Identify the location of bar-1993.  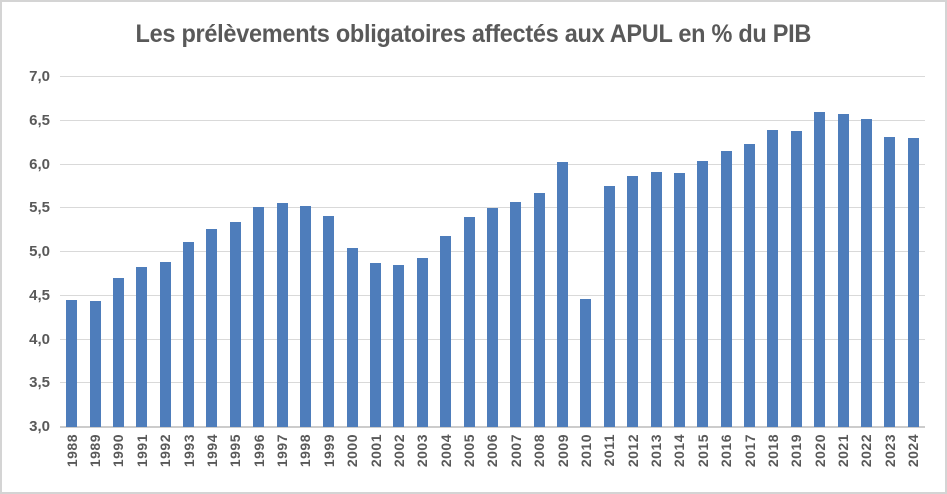
(189, 334).